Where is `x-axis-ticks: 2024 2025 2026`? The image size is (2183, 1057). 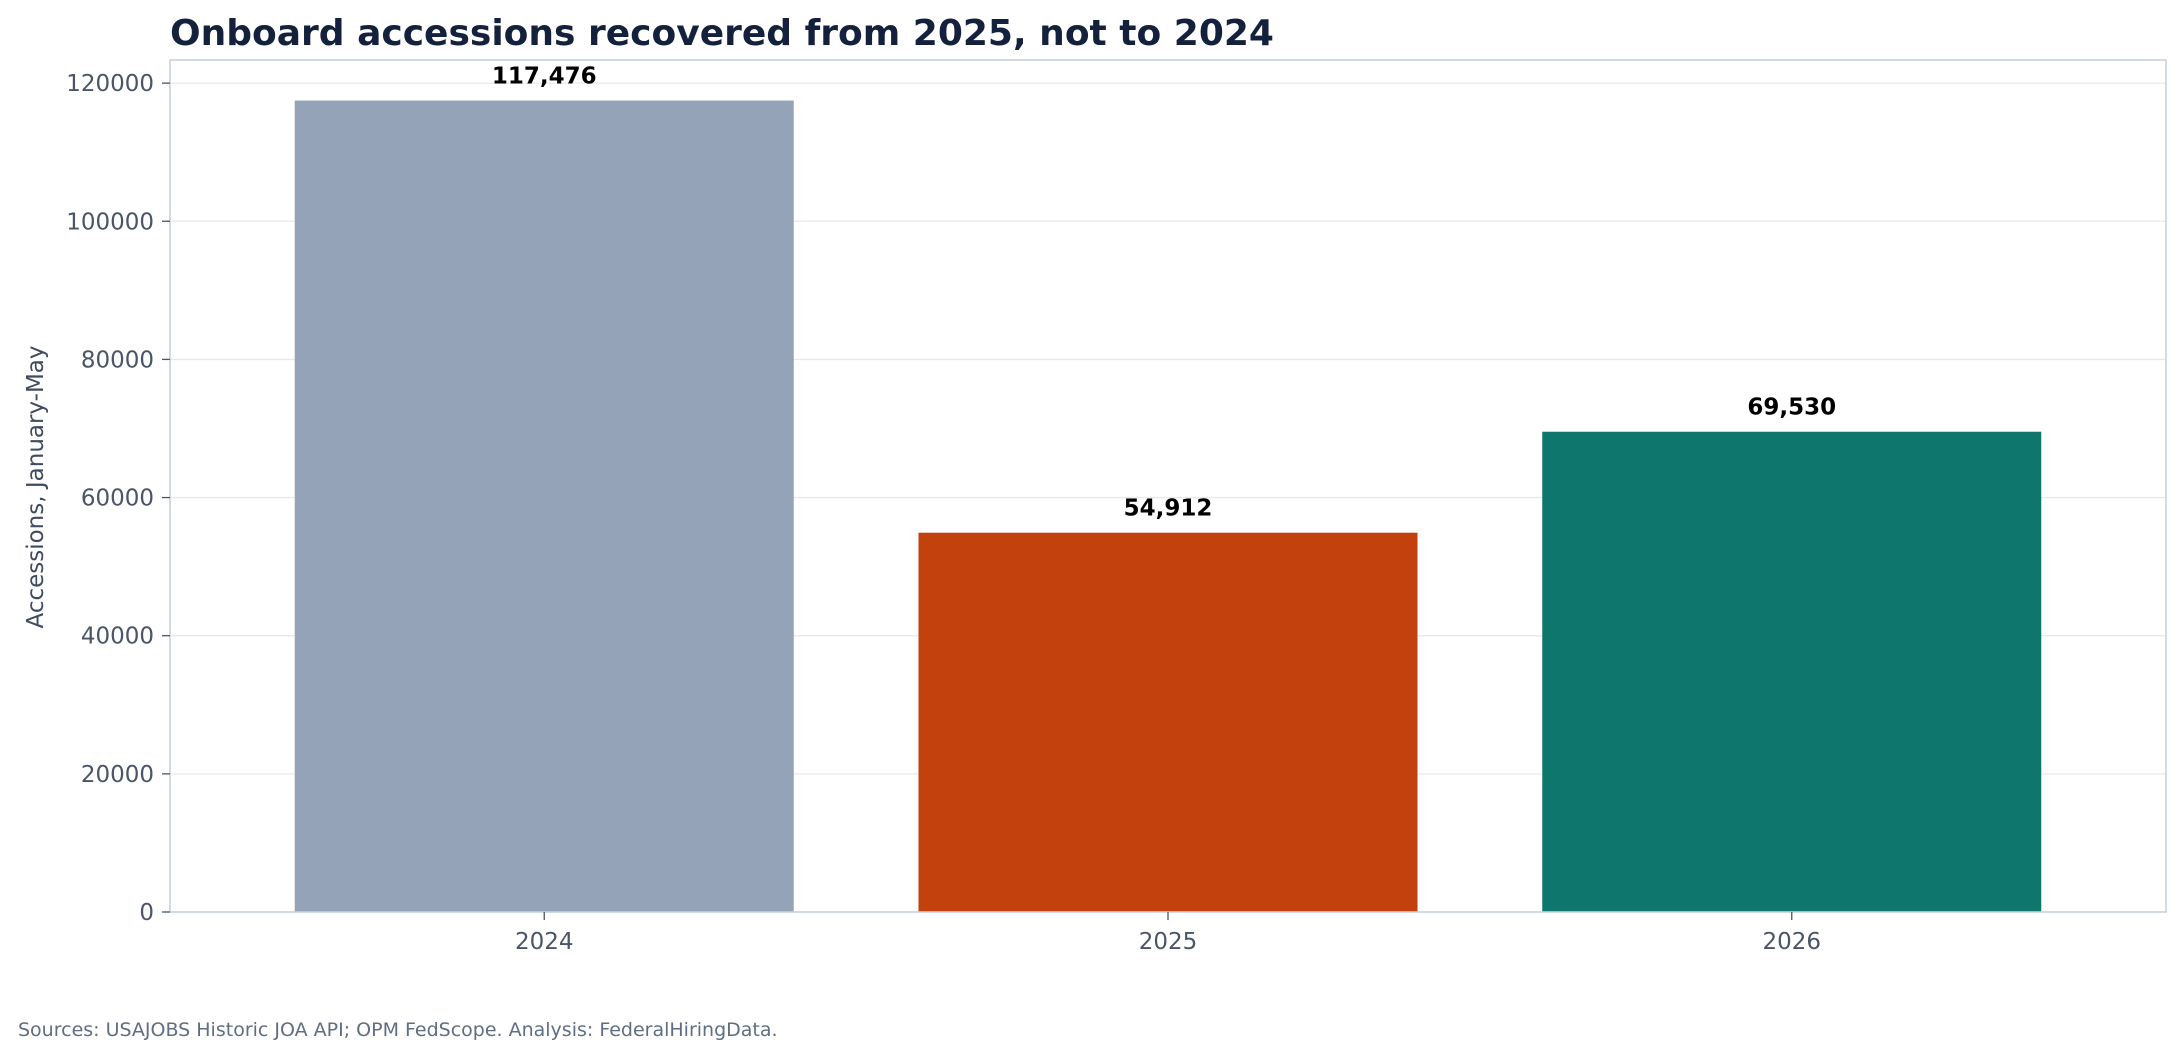 x-axis-ticks: 2024 2025 2026 is located at coordinates (1168, 933).